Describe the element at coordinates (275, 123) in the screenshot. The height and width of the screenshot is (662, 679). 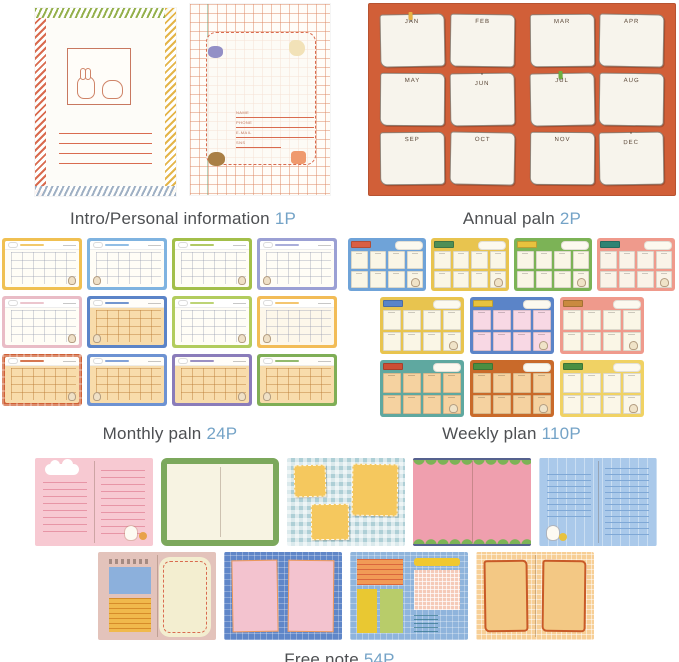
I see `info-field-phone: PHONE` at that location.